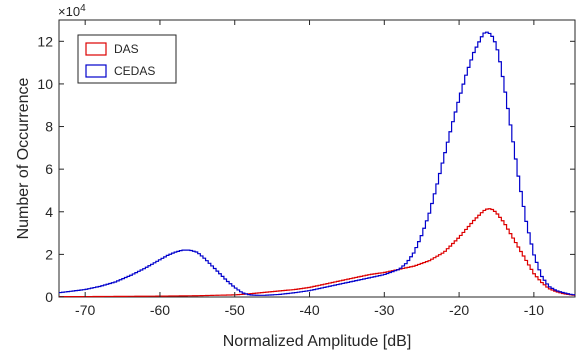 This screenshot has width=577, height=355. I want to click on y-exponent-label: ×10⁴, so click(72, 11).